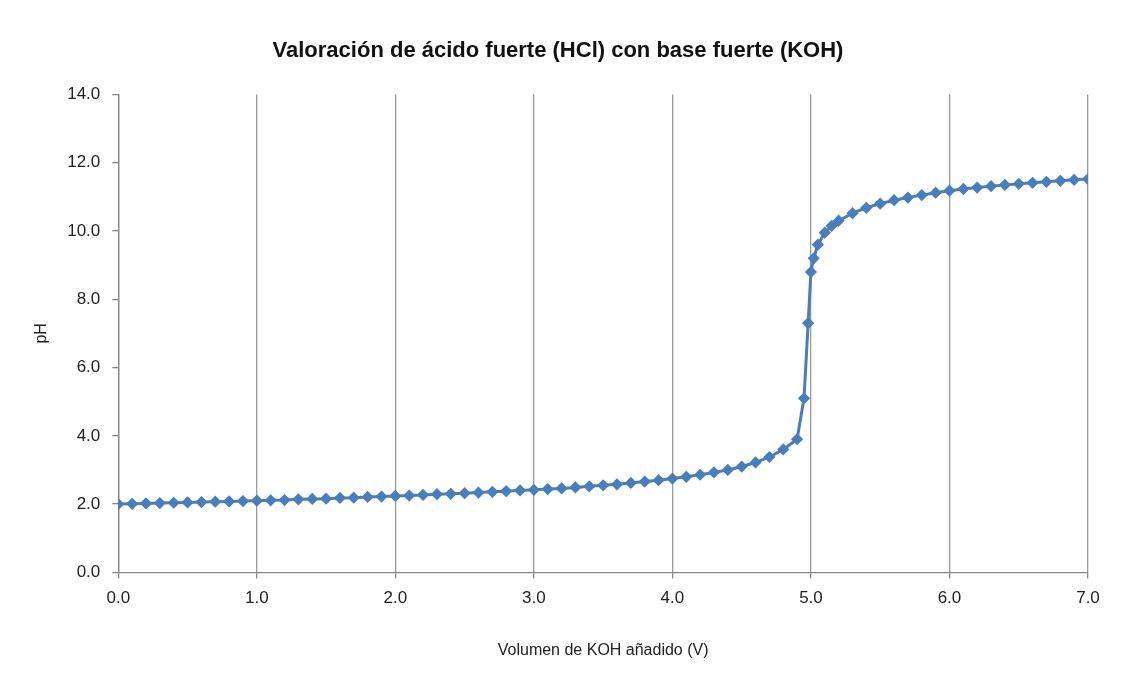 Image resolution: width=1128 pixels, height=684 pixels. I want to click on x-tick-label: 5.0, so click(811, 598).